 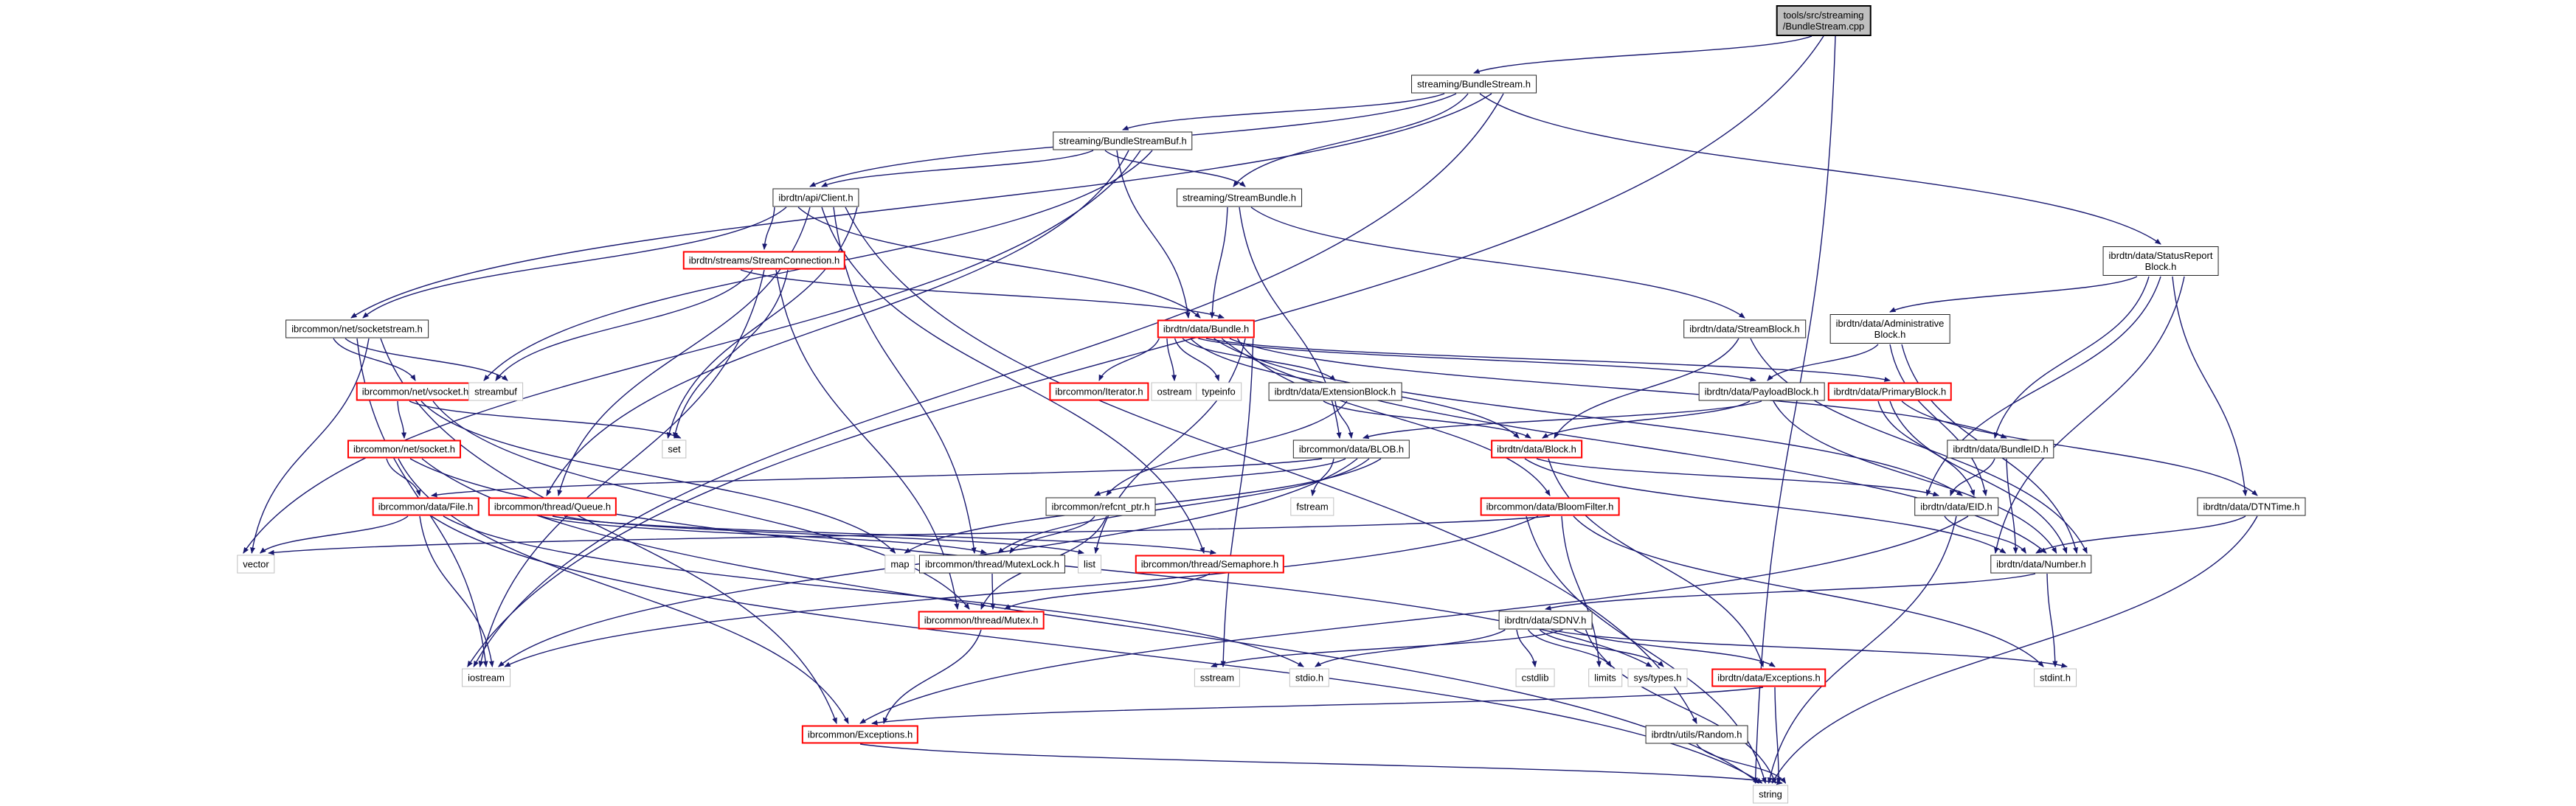 What do you see at coordinates (403, 477) in the screenshot?
I see `include-edge-socket_h-file_h` at bounding box center [403, 477].